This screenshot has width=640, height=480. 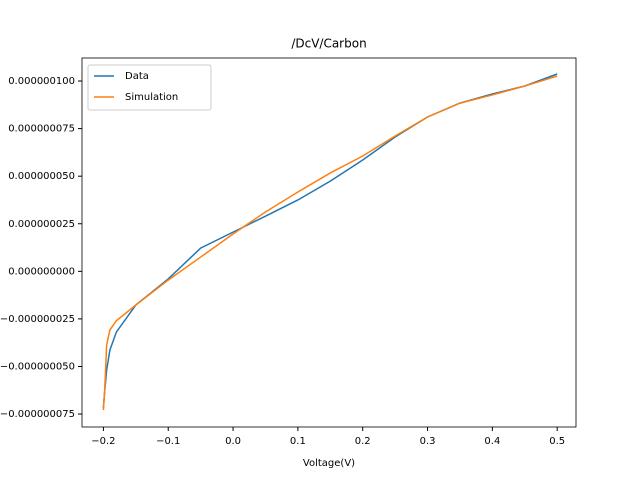 What do you see at coordinates (41, 271) in the screenshot?
I see `y-tick-label: 0.000000000` at bounding box center [41, 271].